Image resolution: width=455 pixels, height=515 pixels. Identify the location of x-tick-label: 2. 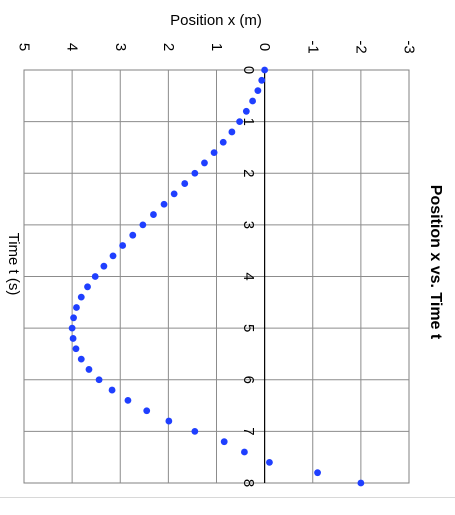
(248, 173).